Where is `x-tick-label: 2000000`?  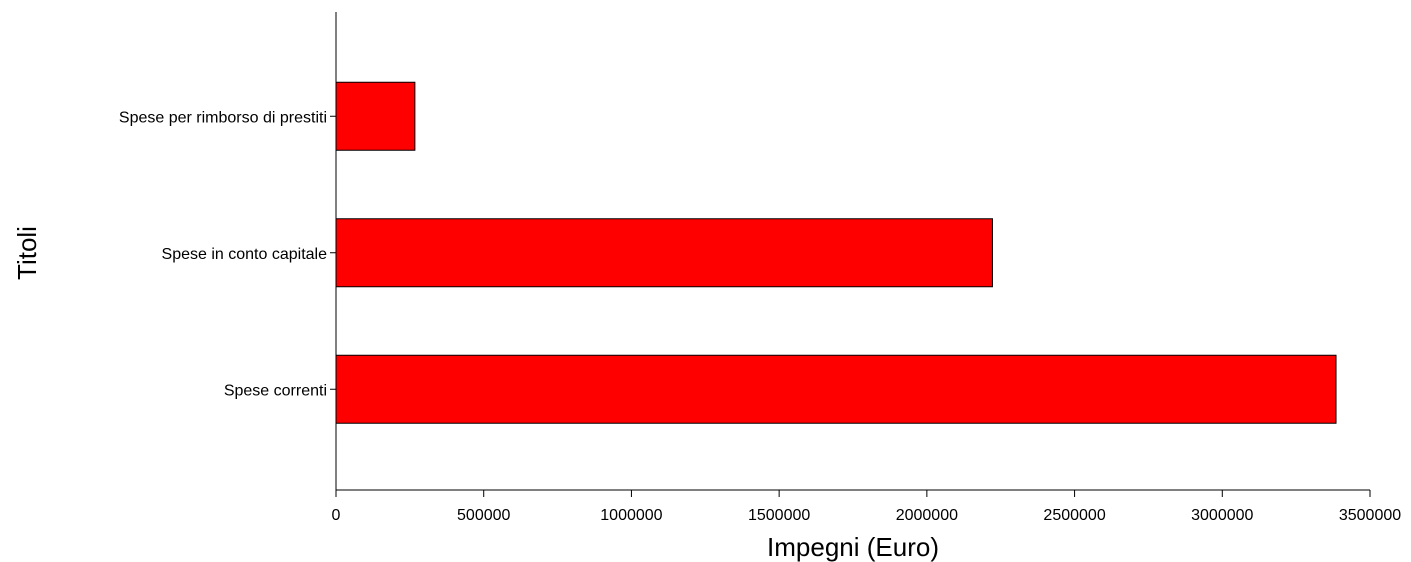
x-tick-label: 2000000 is located at coordinates (927, 515).